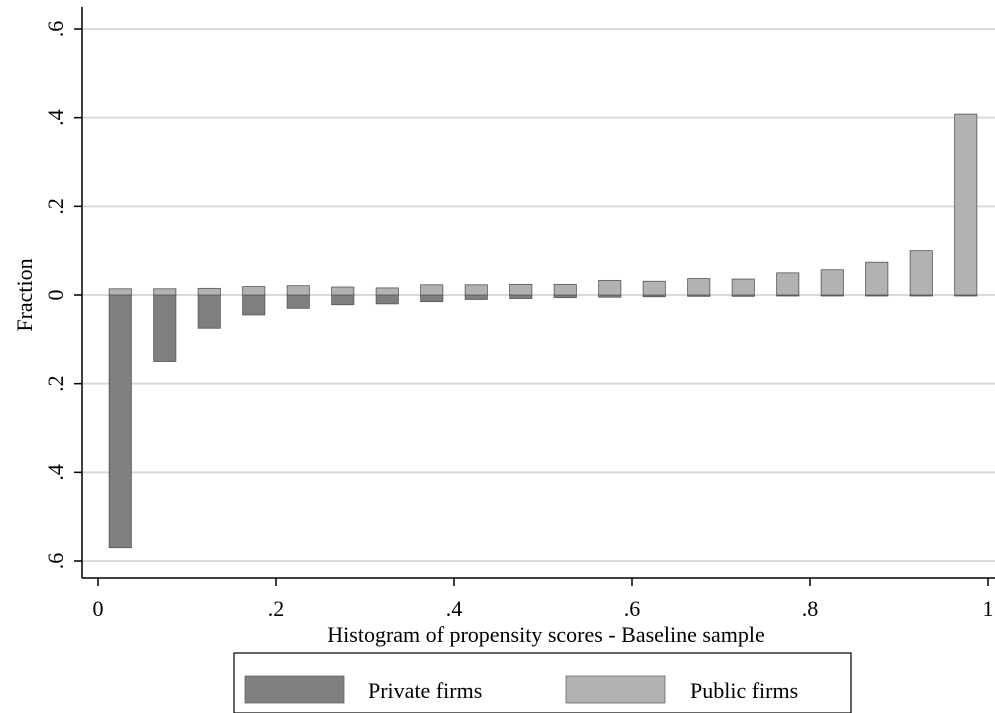 This screenshot has height=713, width=995. Describe the element at coordinates (425, 690) in the screenshot. I see `legend-label-private-firms: Private firms` at that location.